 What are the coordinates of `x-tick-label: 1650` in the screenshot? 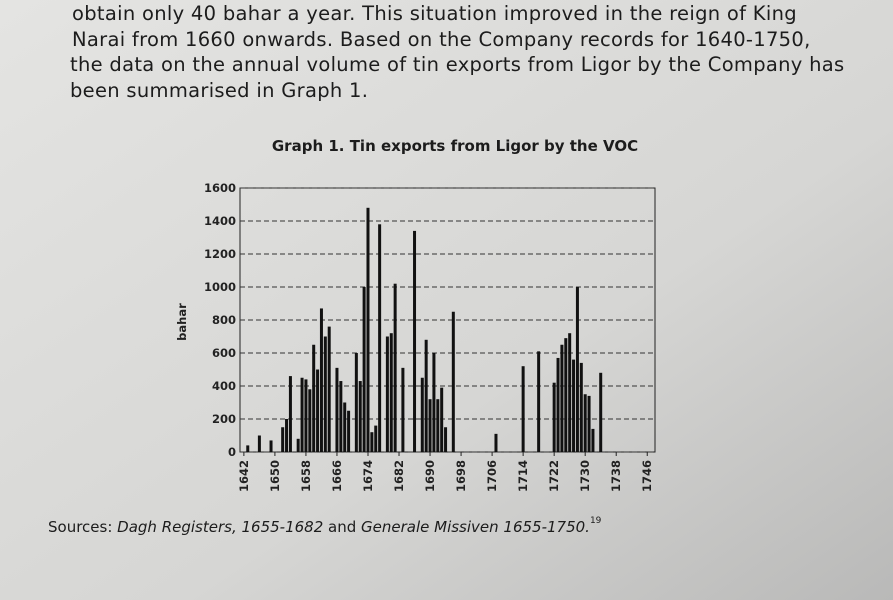 It's located at (275, 476).